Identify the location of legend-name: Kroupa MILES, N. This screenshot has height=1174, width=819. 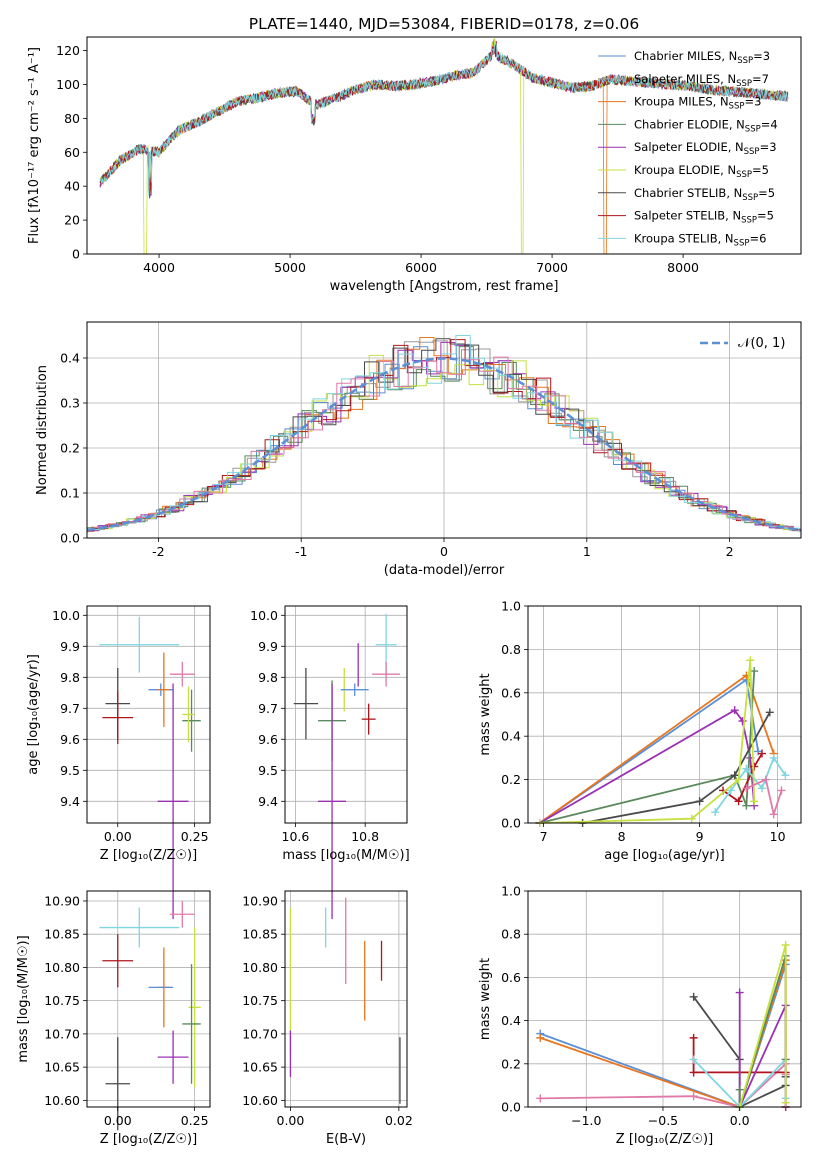
(681, 102).